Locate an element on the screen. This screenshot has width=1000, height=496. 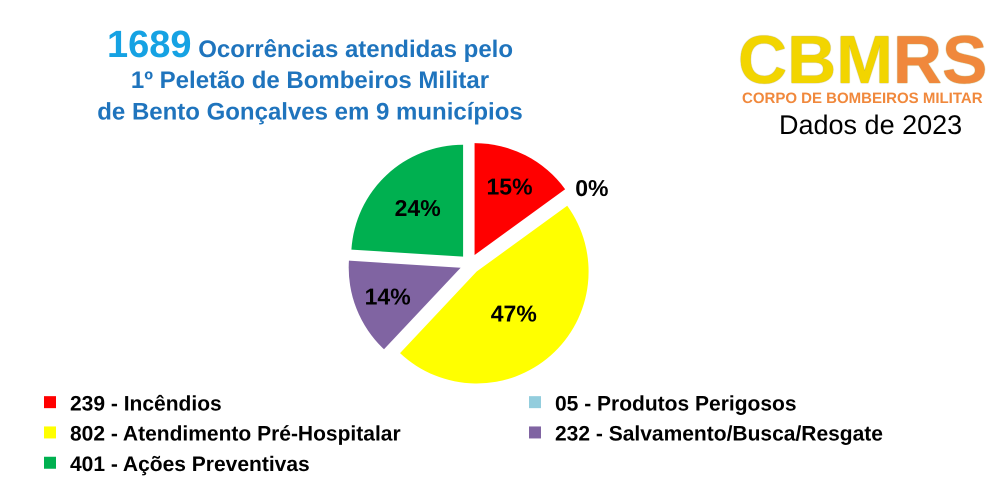
data-label: 47% is located at coordinates (513, 313).